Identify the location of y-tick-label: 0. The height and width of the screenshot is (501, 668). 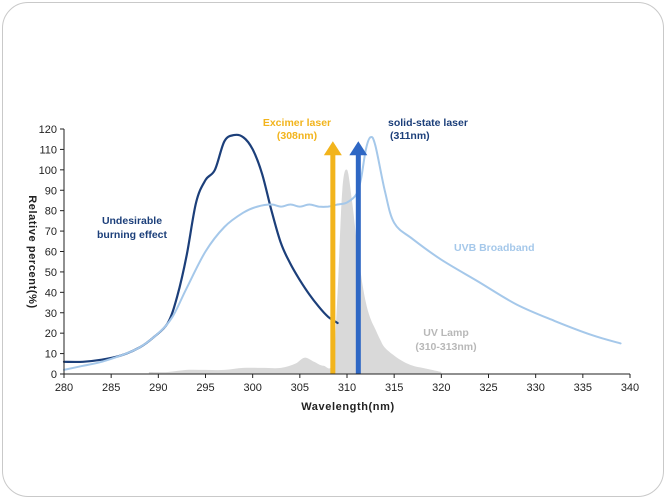
(54, 375).